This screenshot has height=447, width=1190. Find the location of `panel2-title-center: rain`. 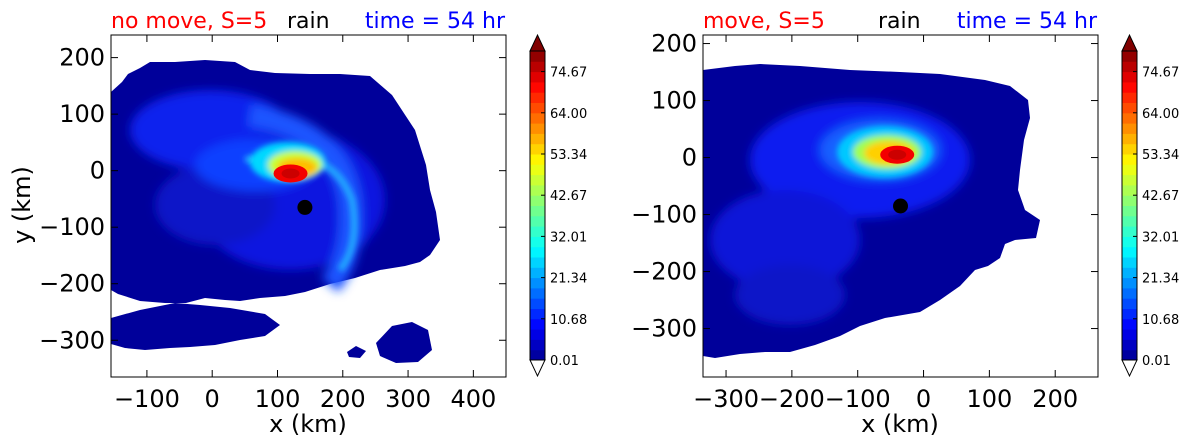

panel2-title-center: rain is located at coordinates (899, 21).